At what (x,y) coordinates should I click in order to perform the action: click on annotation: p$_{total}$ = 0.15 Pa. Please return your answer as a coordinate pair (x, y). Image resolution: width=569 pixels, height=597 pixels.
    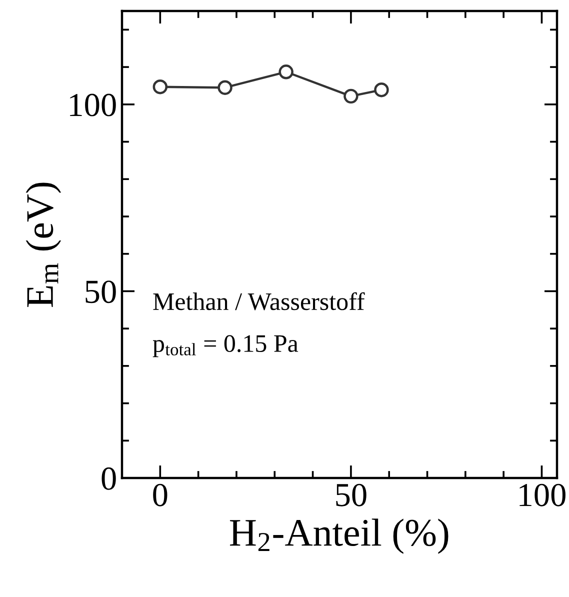
    Looking at the image, I should click on (225, 346).